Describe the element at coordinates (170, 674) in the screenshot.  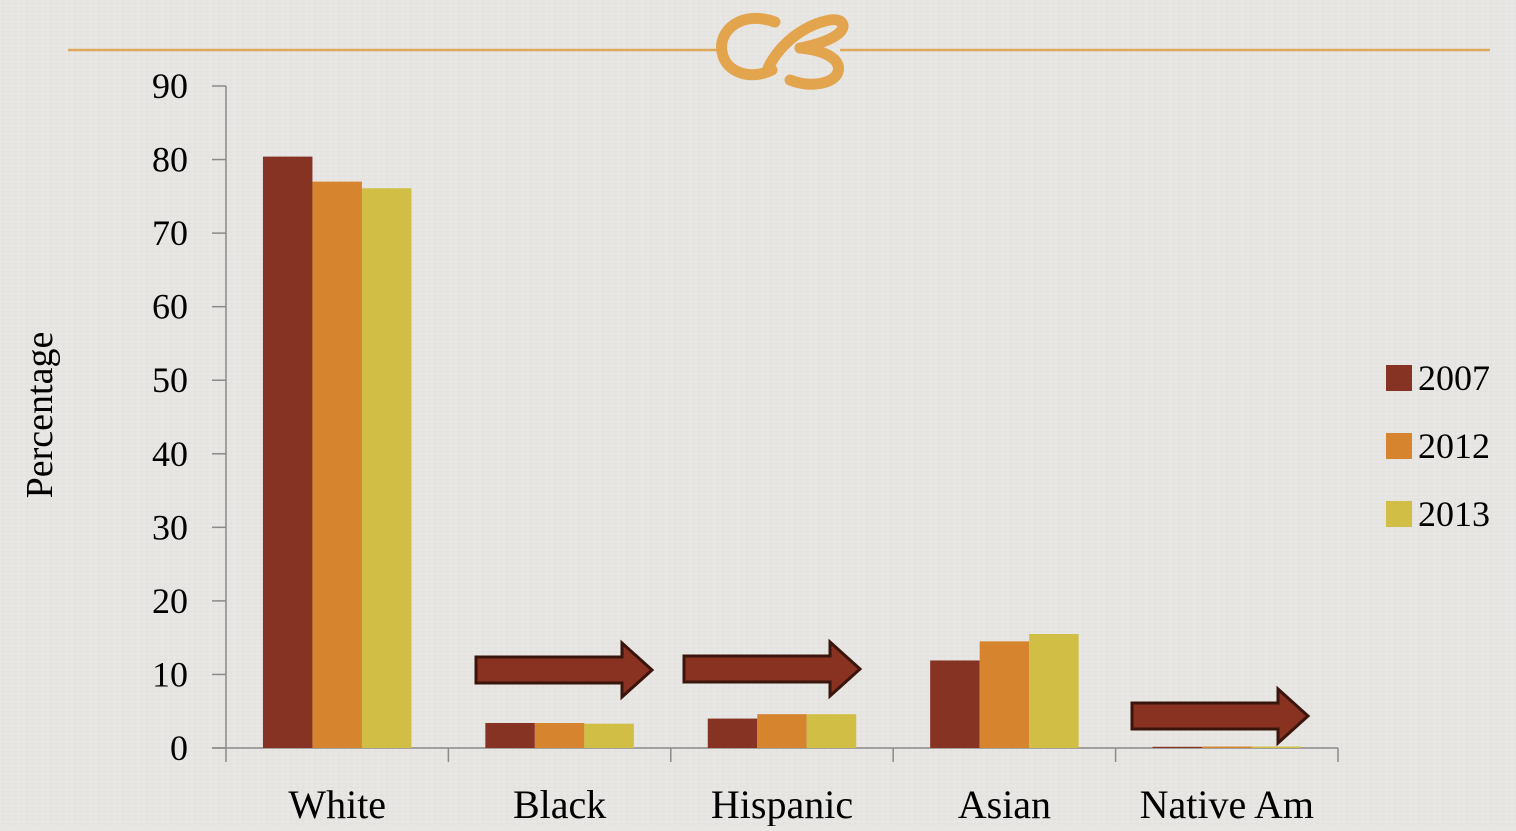
I see `y-tick-label: 10` at that location.